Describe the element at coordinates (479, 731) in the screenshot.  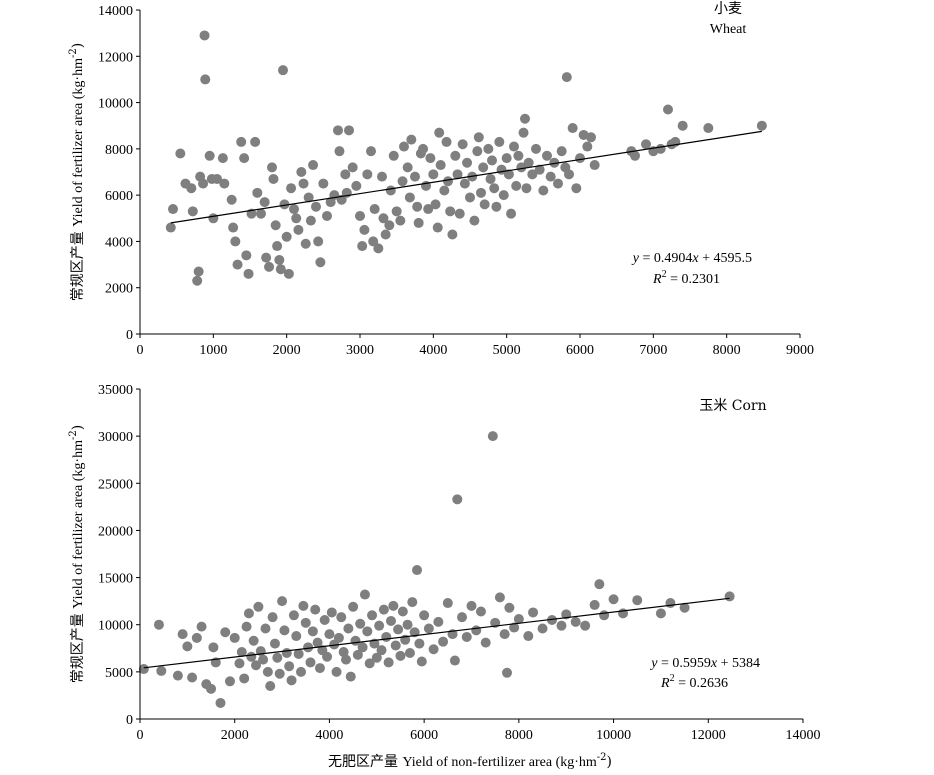
I see `corn-x-ticks: 0 2000 4000 6000 8000 10000 12000 14000` at that location.